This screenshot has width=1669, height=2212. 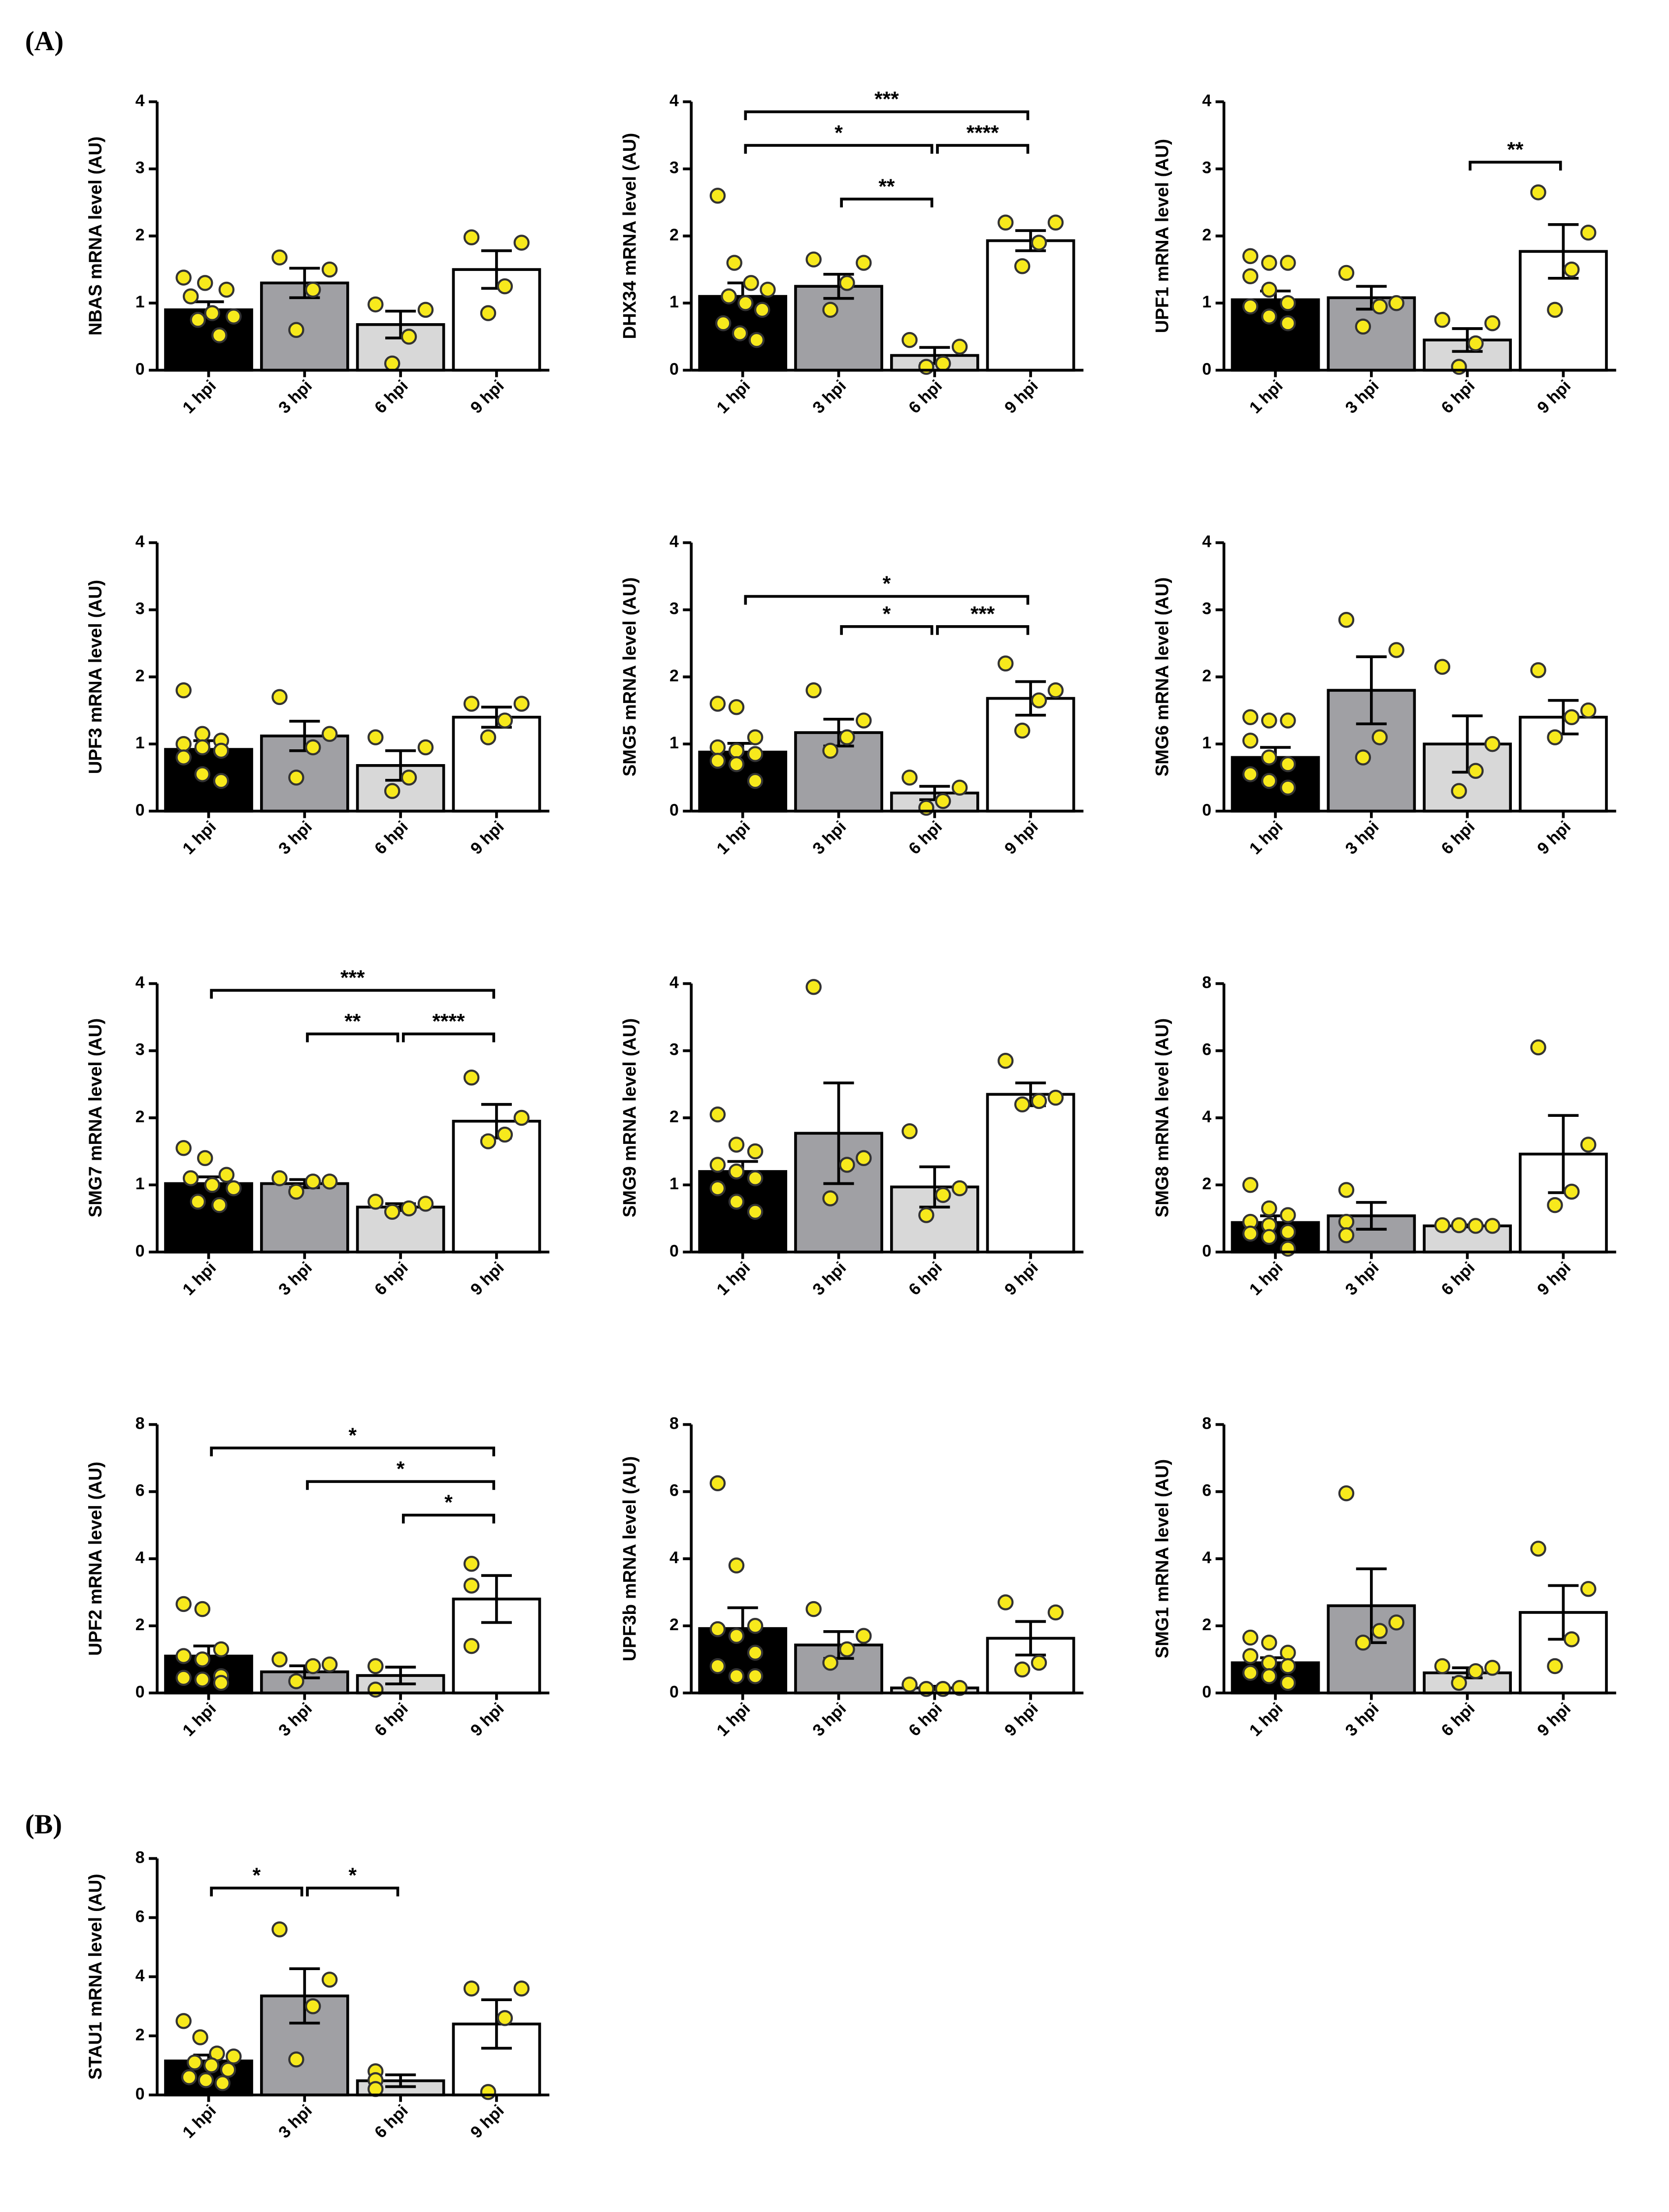 I want to click on y-tick-label: 2, so click(x=140, y=1116).